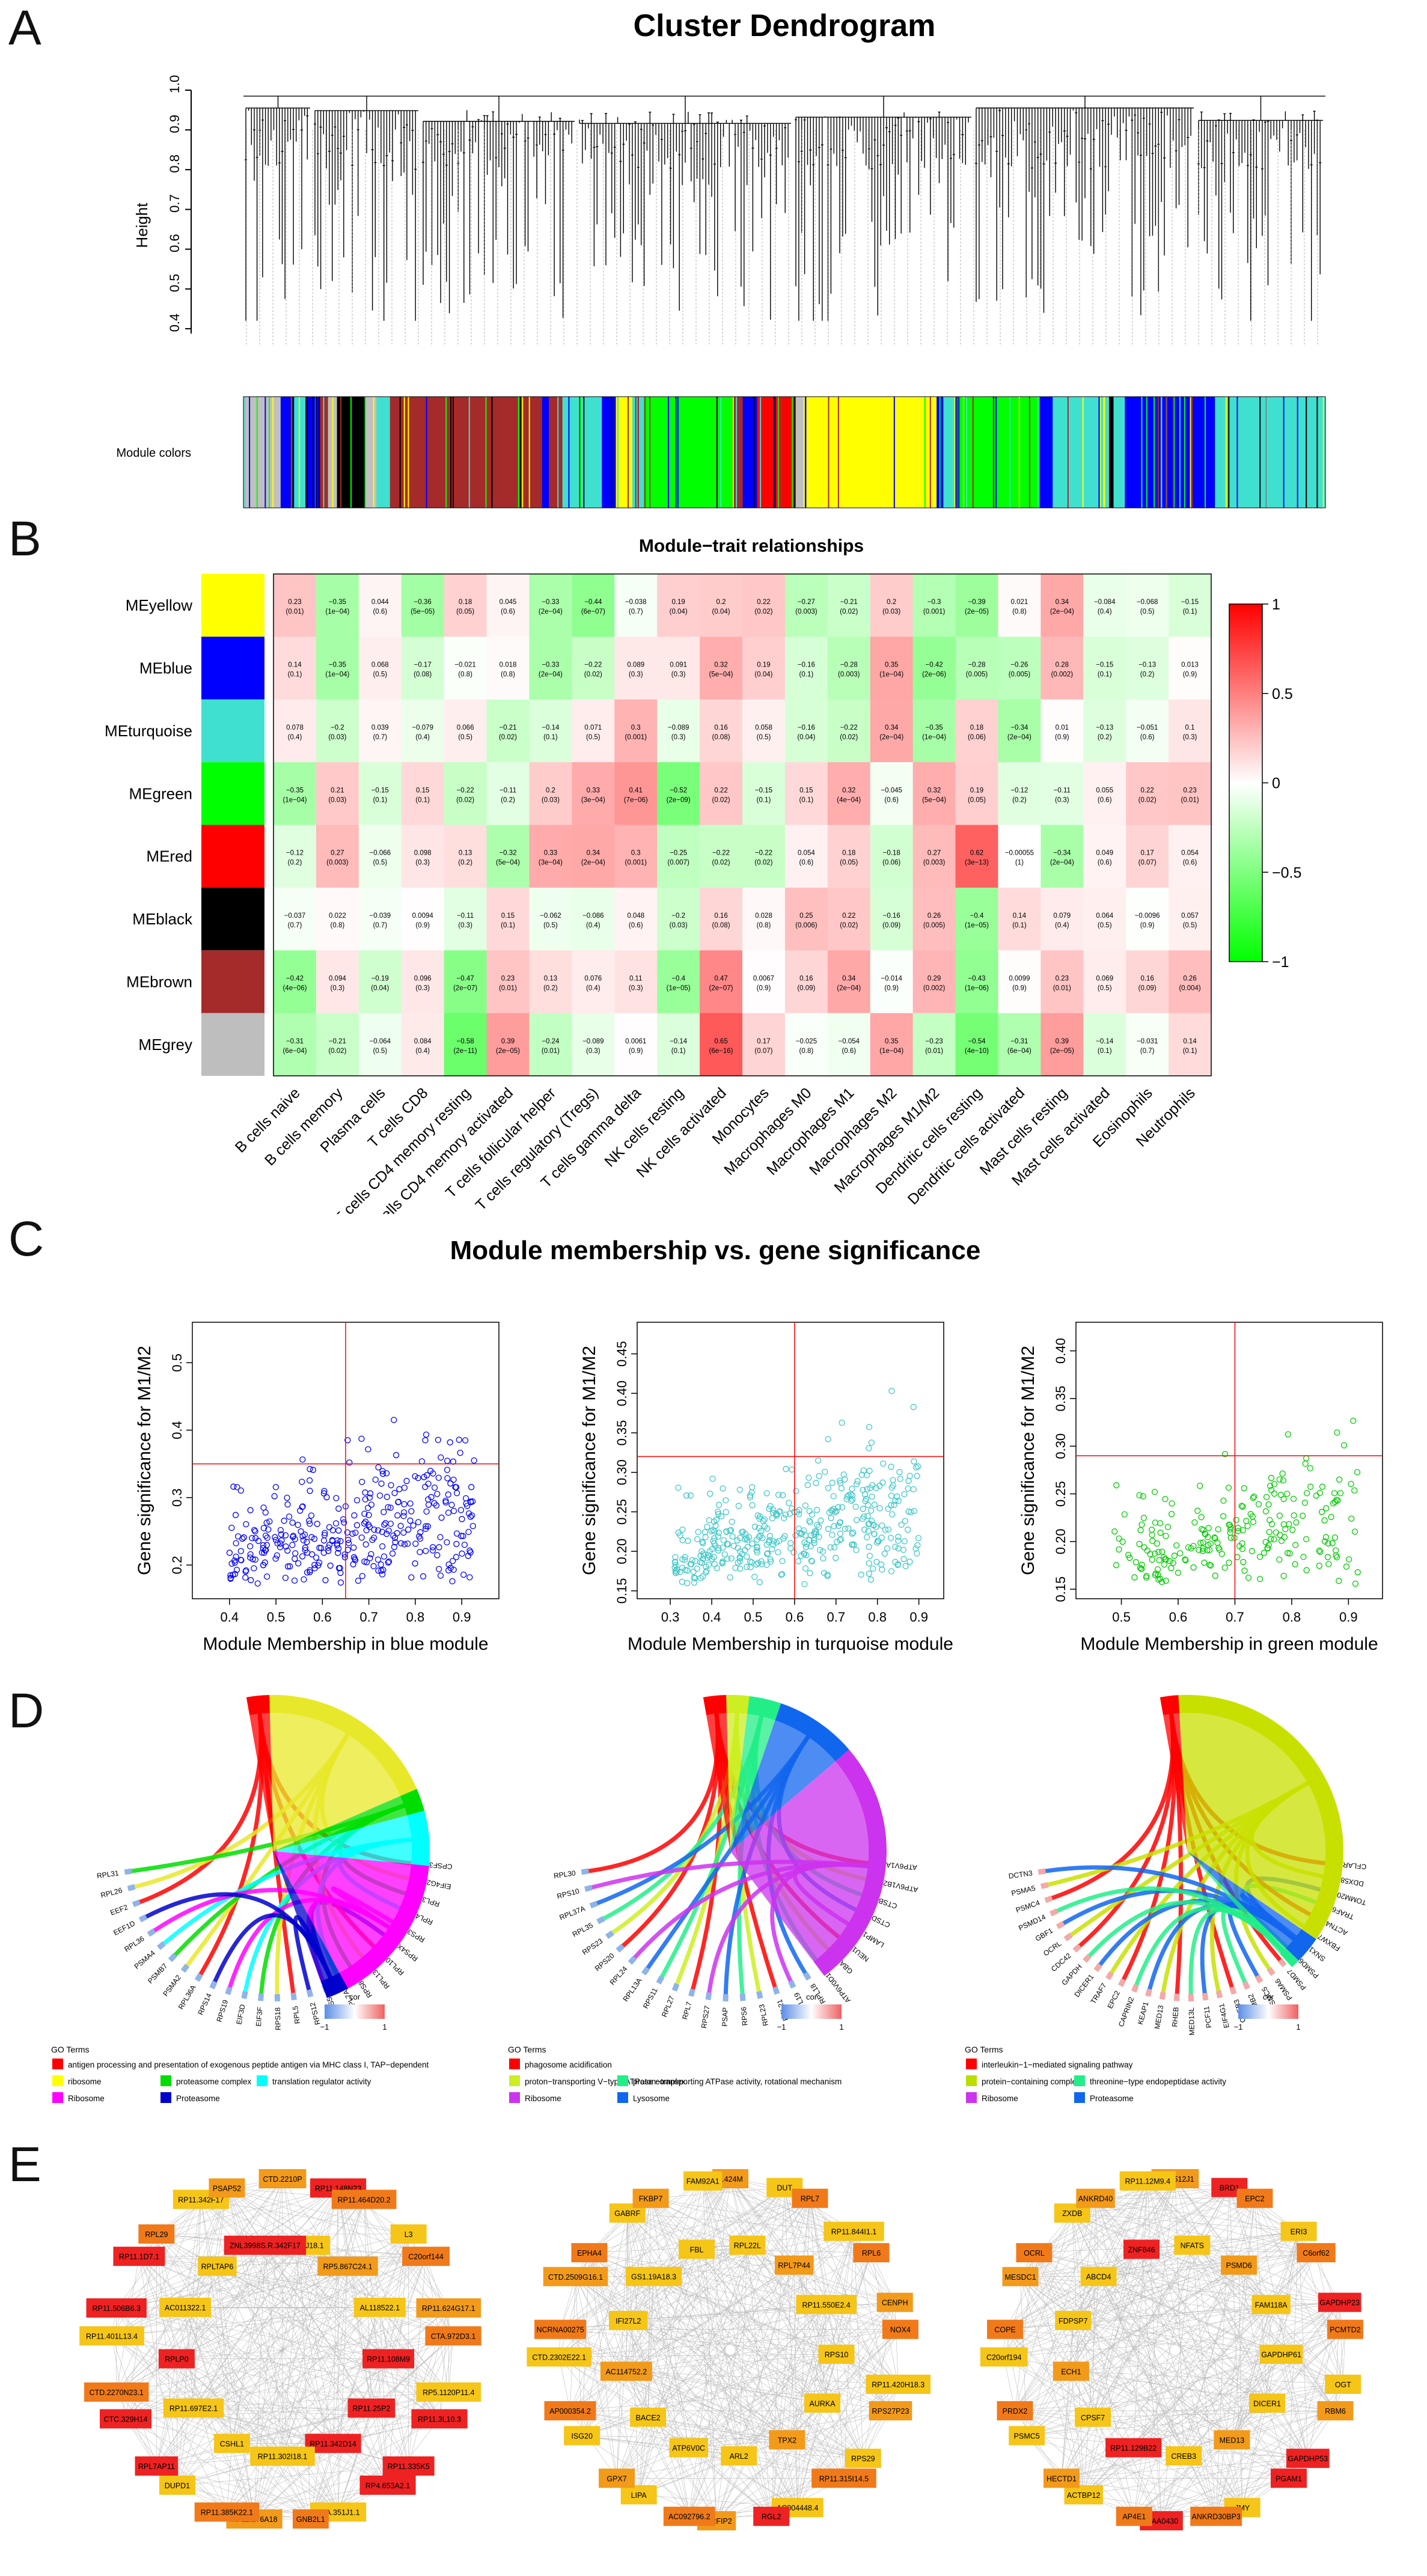  What do you see at coordinates (508, 1051) in the screenshot?
I see `heatmap-cell-pval: (2e−05)` at bounding box center [508, 1051].